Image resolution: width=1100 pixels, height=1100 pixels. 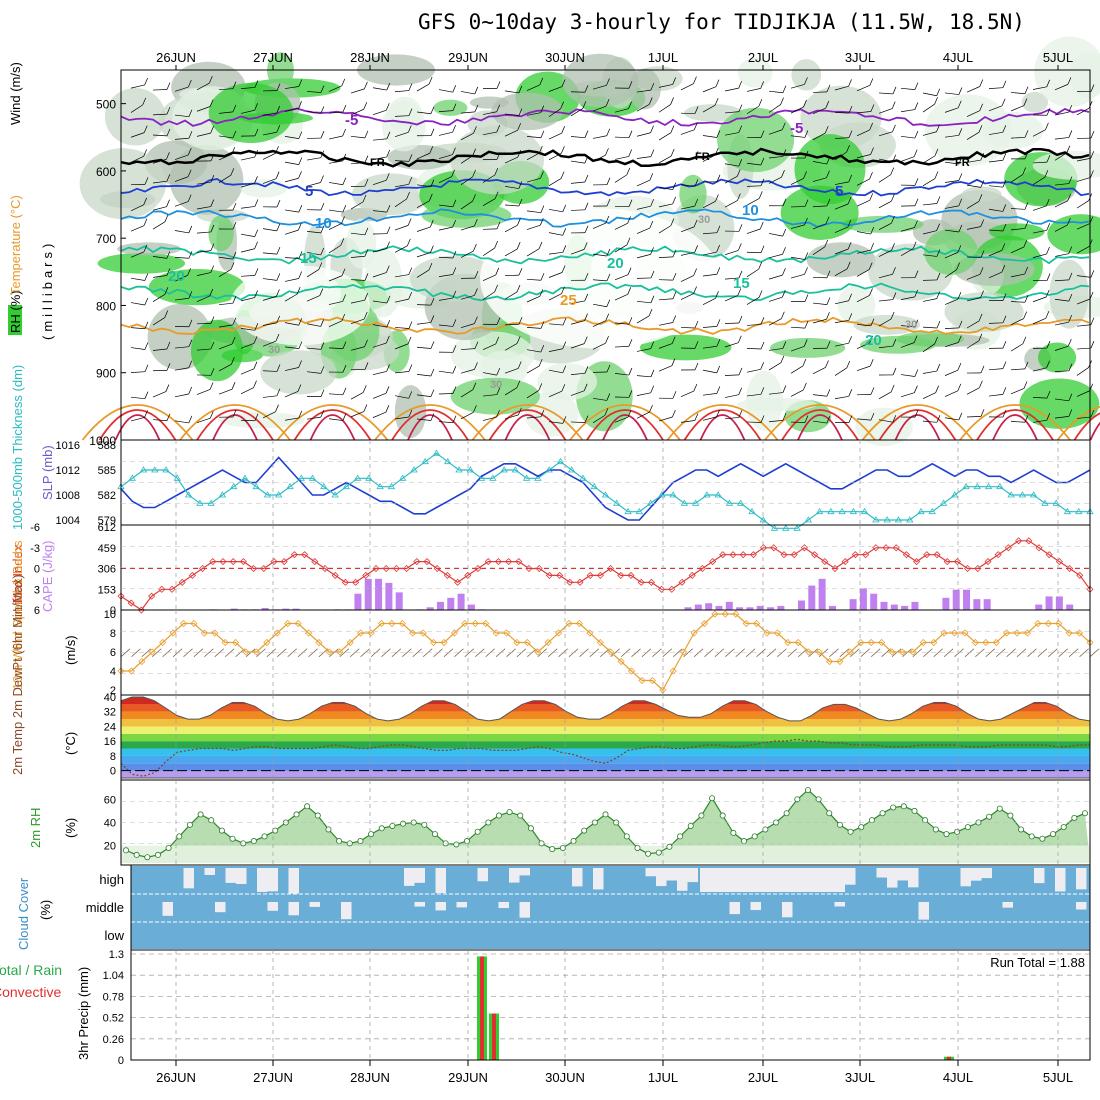 I want to click on cloud-gap, so click(x=986, y=873).